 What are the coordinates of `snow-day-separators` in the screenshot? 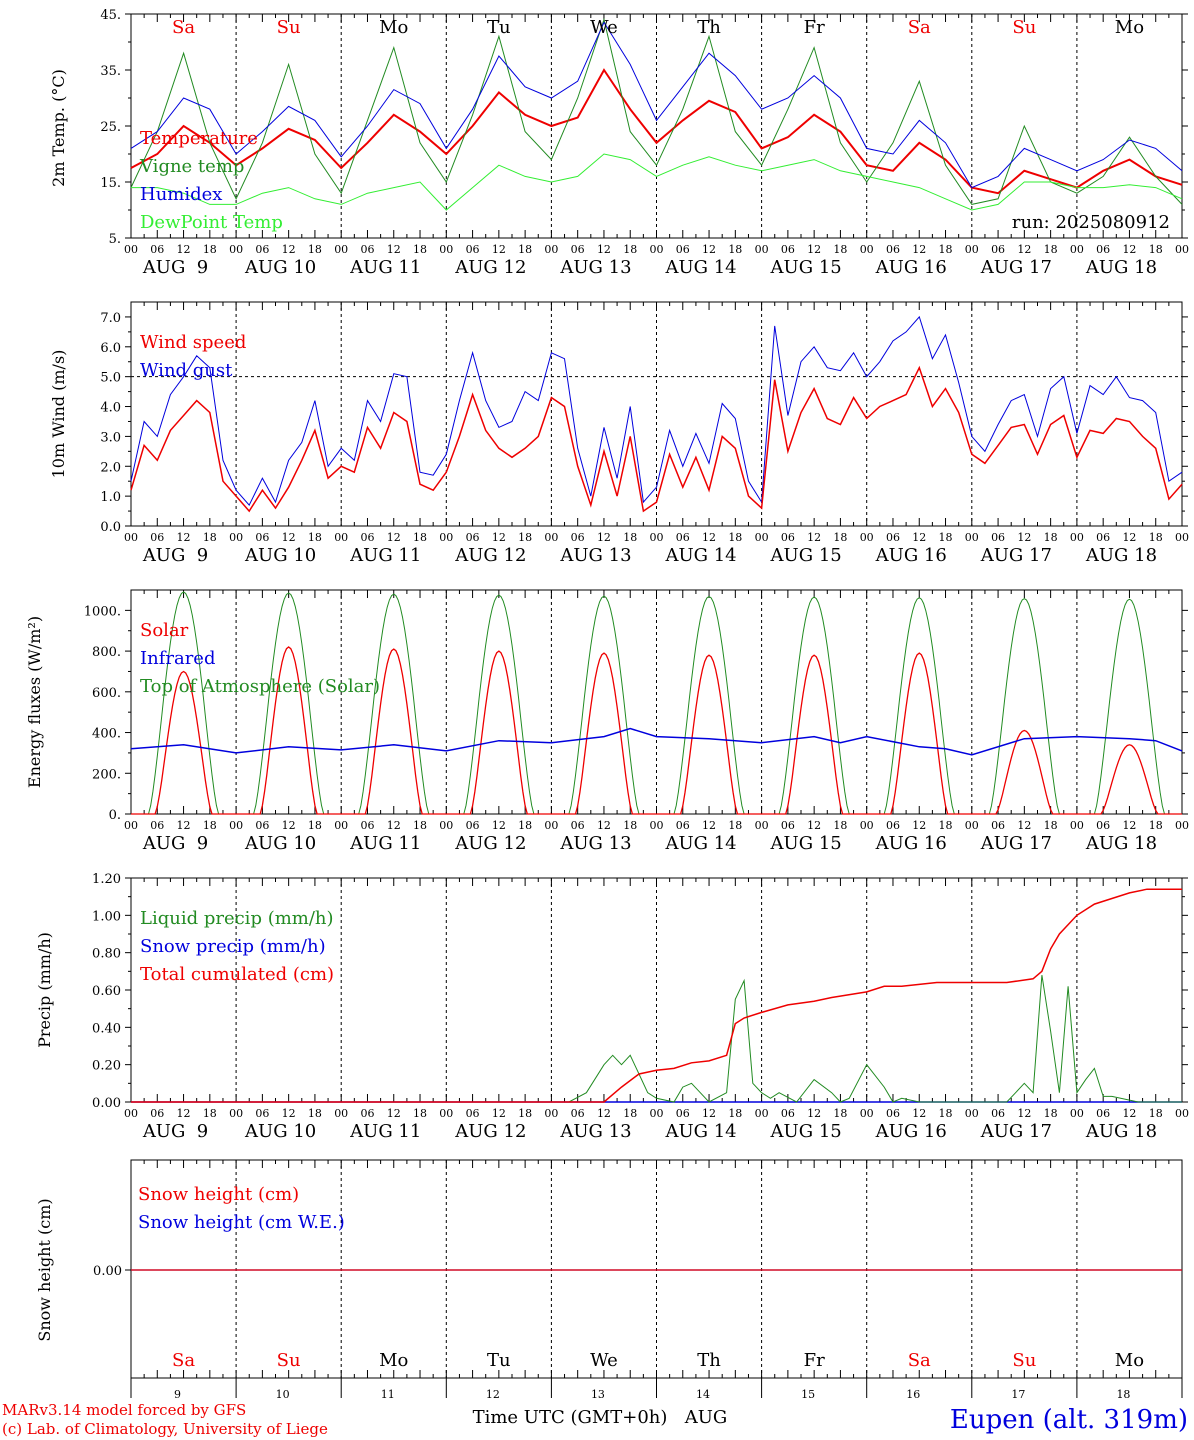 It's located at (656, 1269).